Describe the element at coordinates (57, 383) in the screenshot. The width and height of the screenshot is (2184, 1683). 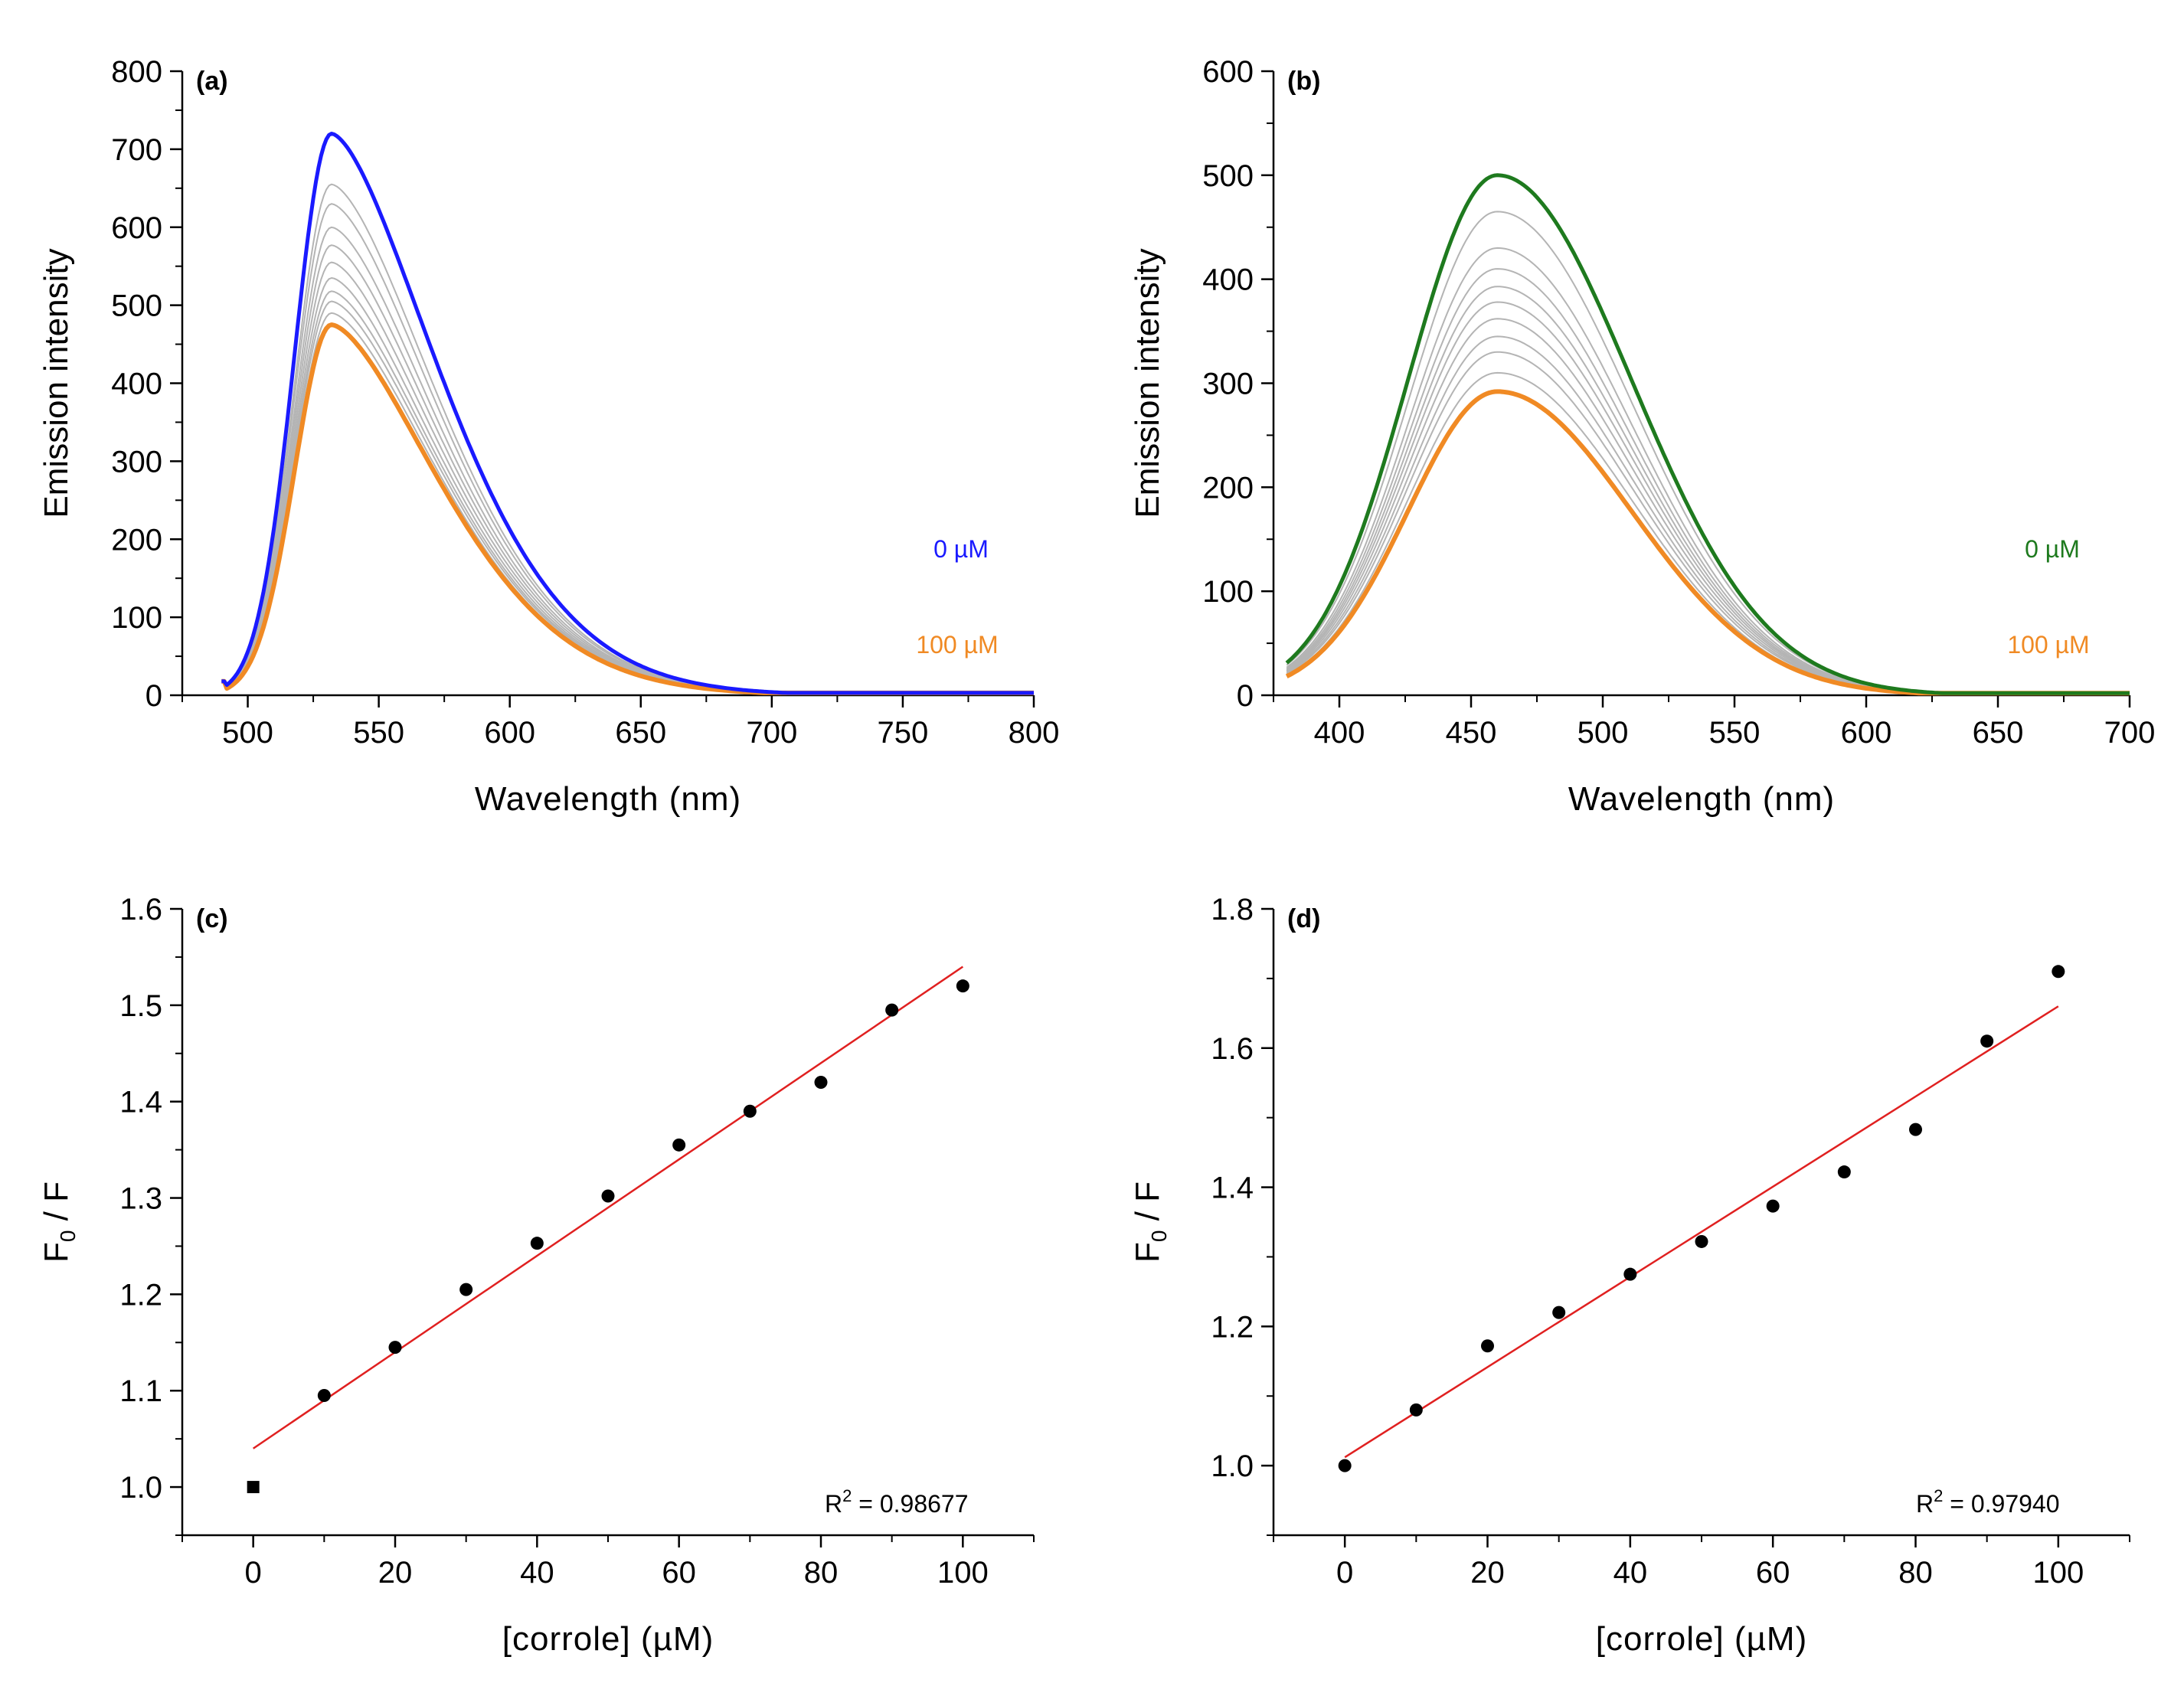
I see `y-axis-label: Emission intensity` at that location.